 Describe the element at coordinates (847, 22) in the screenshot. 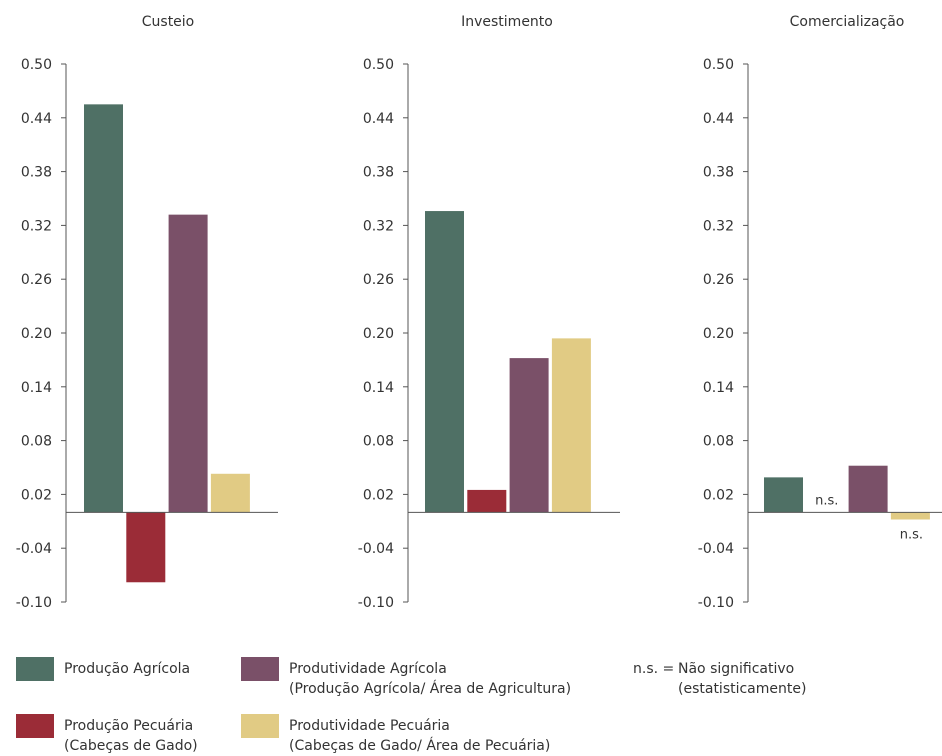

I see `panel-title: Comercialização` at that location.